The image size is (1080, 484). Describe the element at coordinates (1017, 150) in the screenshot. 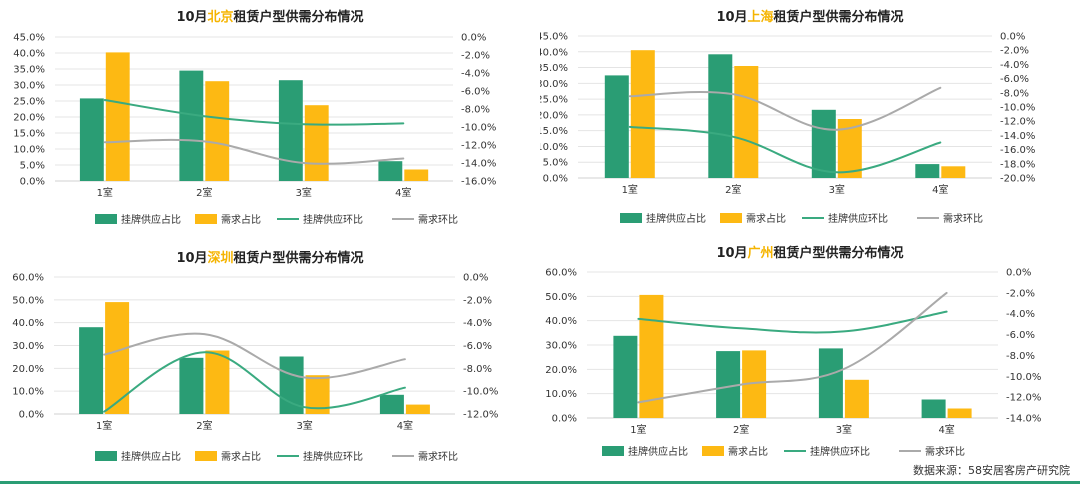

I see `y-right-tick-label: -16.0%` at that location.